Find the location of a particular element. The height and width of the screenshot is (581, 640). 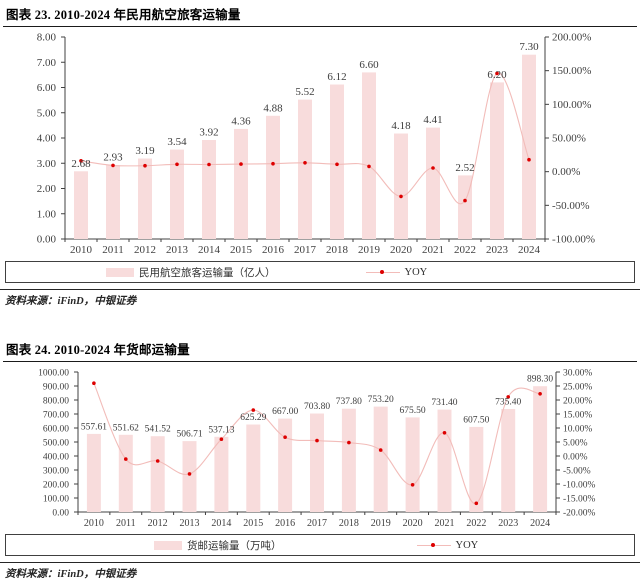

svg-text: 600.00 is located at coordinates (56, 430).